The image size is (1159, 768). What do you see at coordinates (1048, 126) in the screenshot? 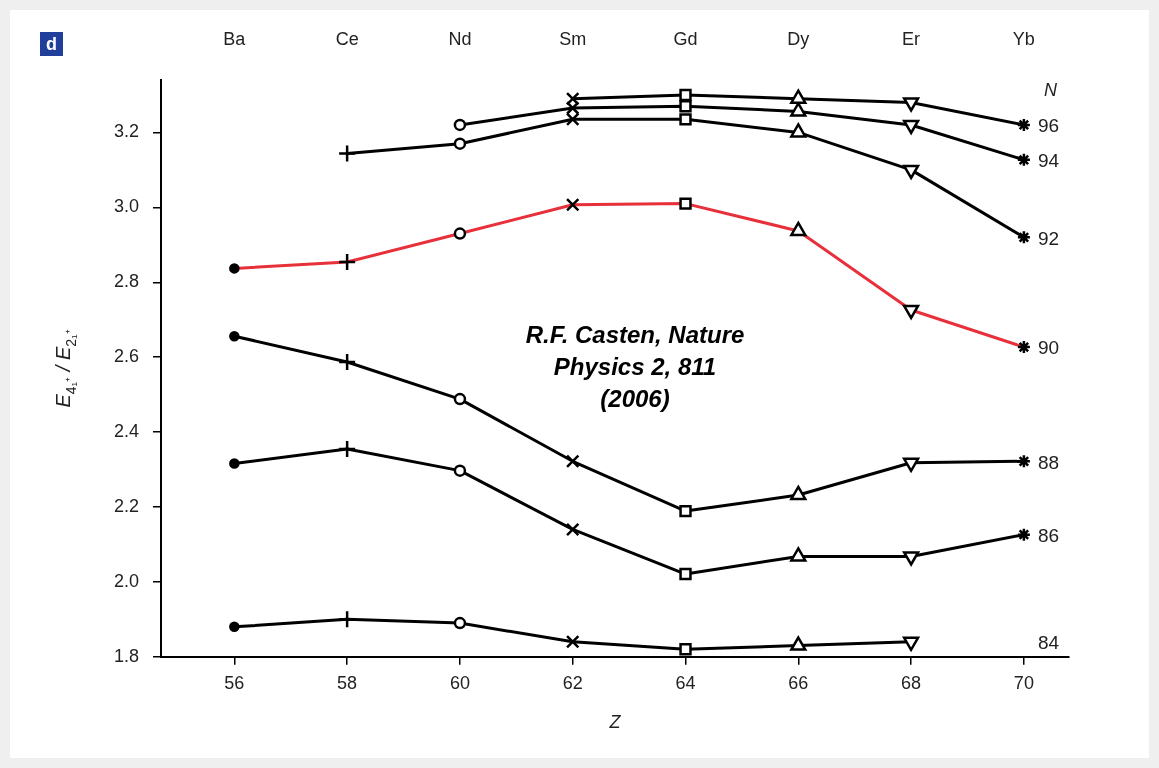
I see `series-label: 96` at bounding box center [1048, 126].